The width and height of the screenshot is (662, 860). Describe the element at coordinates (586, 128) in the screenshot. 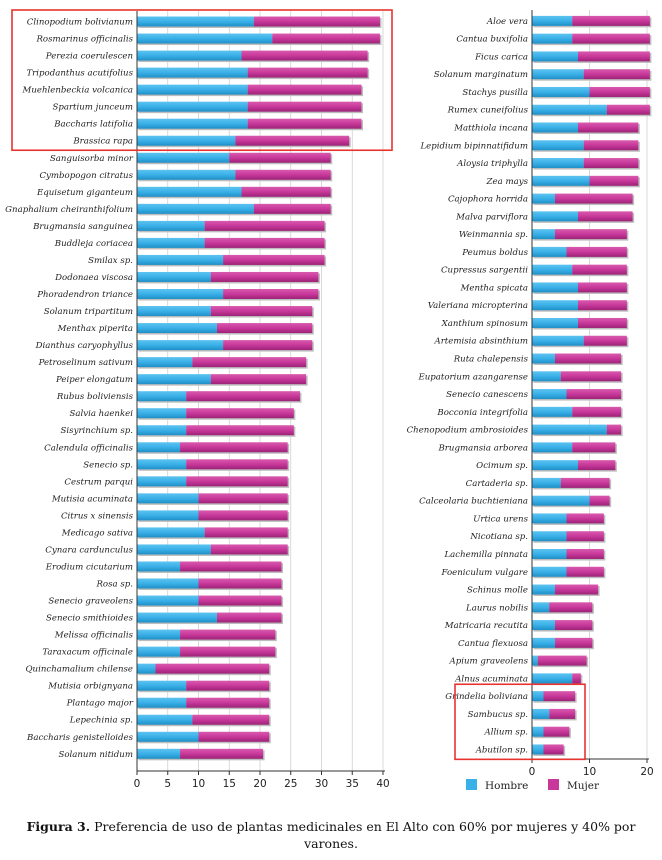

I see `bar-row-matthiola-incana` at that location.